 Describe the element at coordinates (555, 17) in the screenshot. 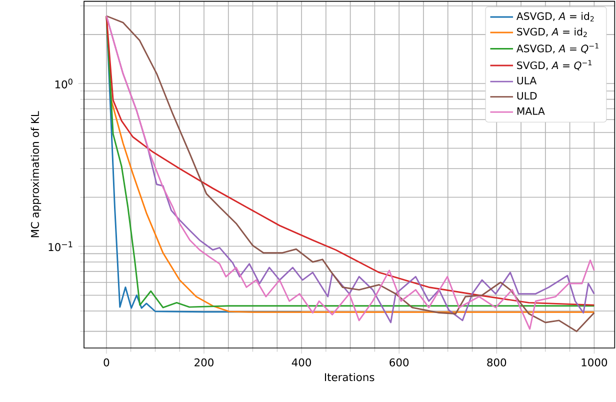

I see `legend-label: ASVGD, A = id$_{2}$` at that location.